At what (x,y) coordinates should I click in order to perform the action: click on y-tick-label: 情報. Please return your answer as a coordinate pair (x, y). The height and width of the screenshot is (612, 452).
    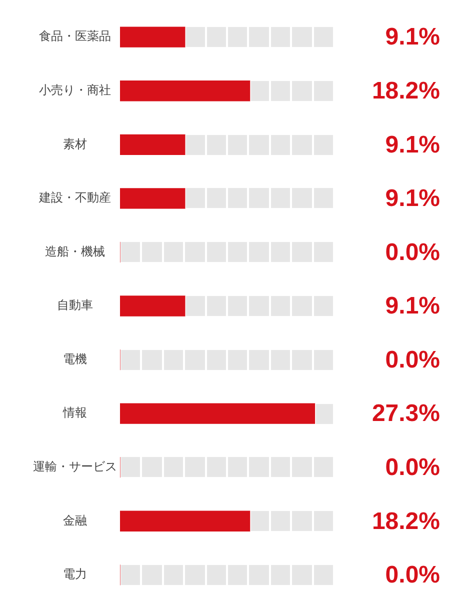
    Looking at the image, I should click on (74, 413).